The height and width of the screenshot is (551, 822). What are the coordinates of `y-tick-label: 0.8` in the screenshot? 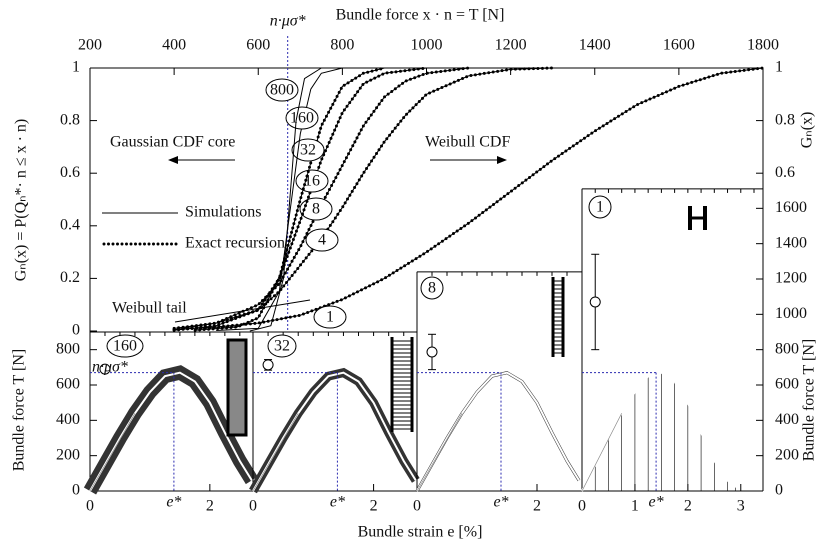 It's located at (70, 119).